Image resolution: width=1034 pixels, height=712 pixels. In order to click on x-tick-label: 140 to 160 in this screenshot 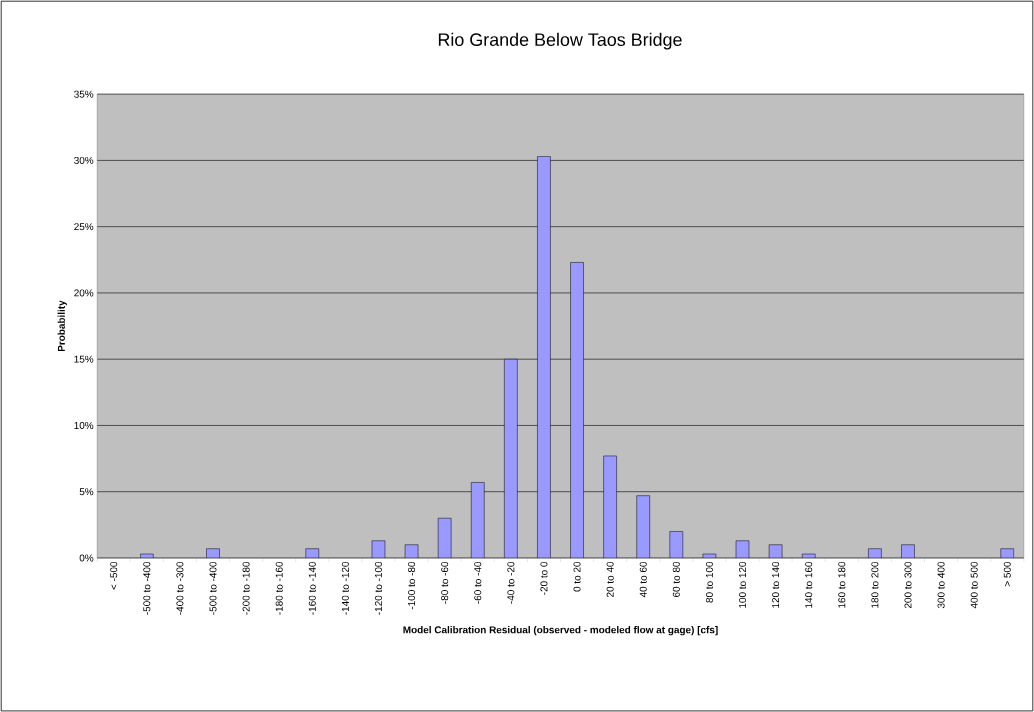, I will do `click(809, 584)`.